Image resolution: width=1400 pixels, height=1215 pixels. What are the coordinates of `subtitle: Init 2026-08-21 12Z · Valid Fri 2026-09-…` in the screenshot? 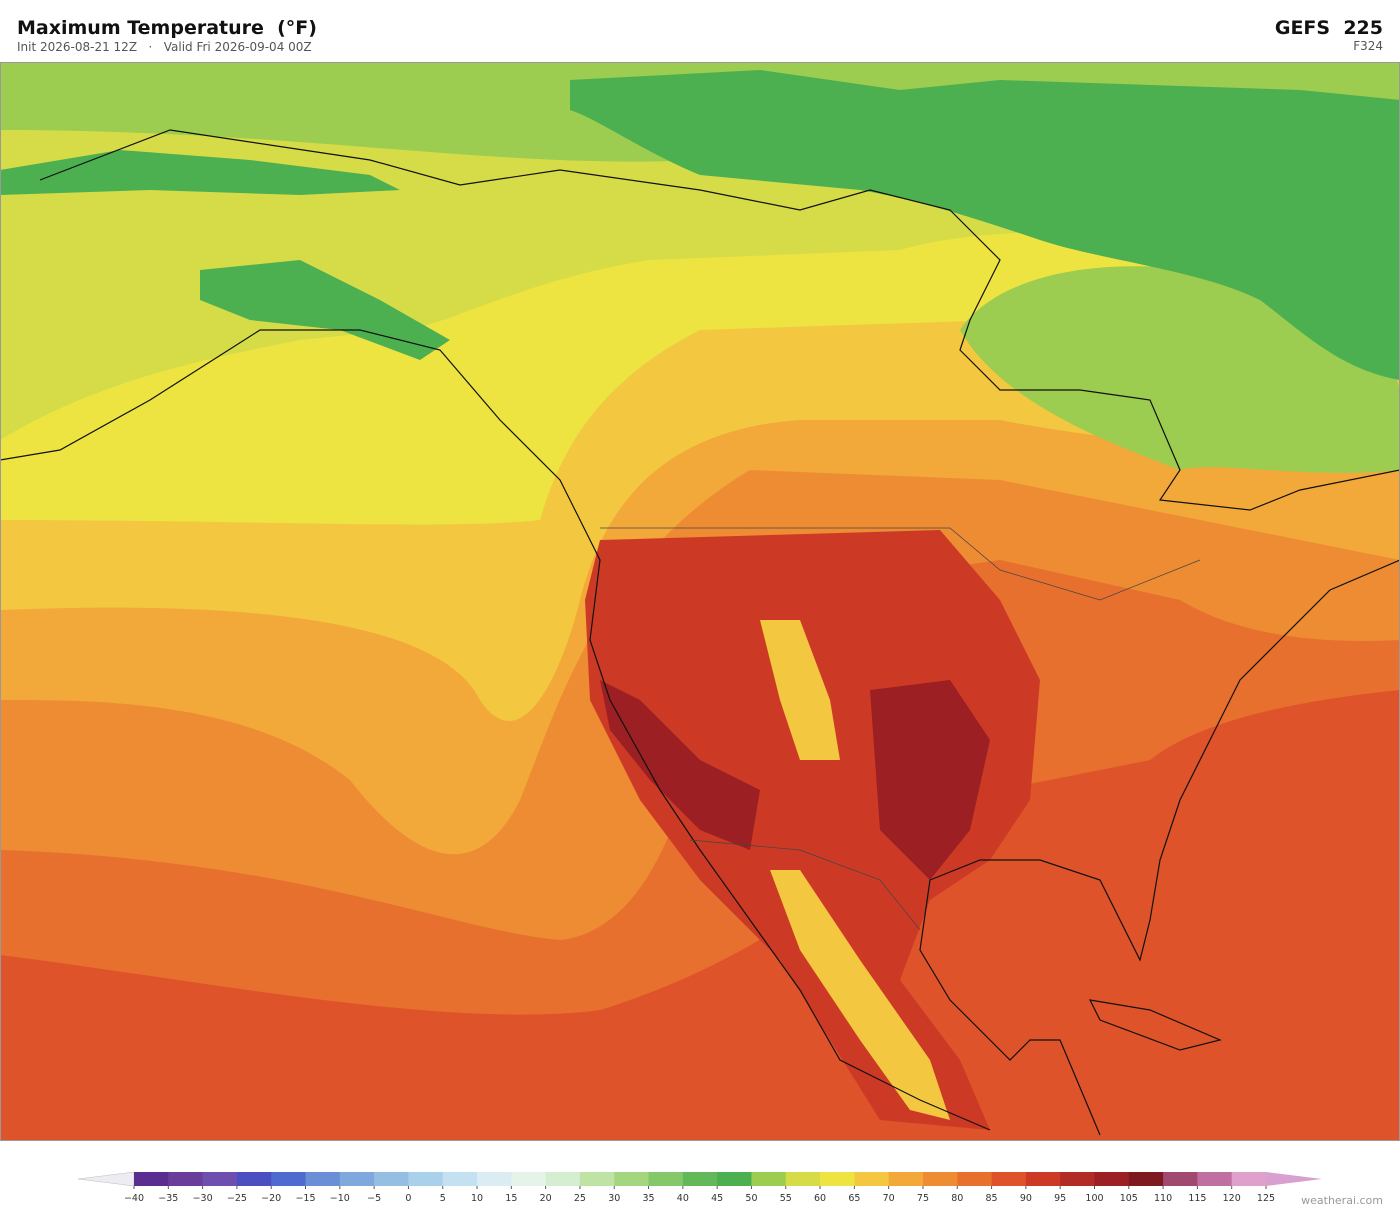 It's located at (164, 47).